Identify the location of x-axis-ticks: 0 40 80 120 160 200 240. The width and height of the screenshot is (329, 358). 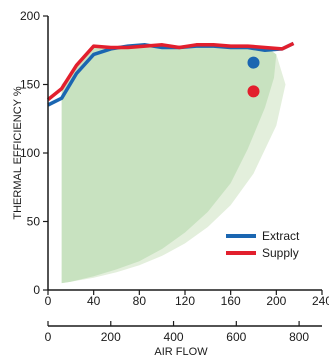
(187, 299).